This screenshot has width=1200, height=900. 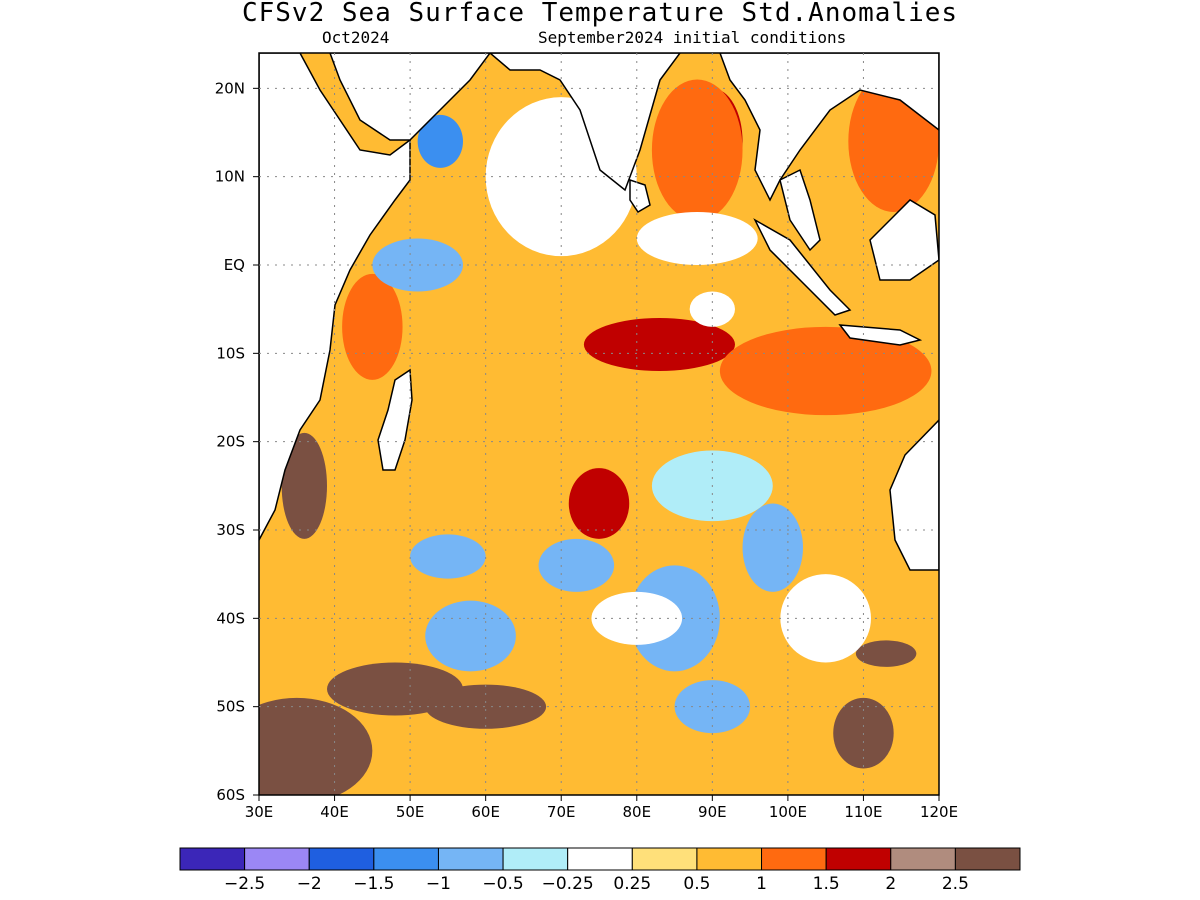 What do you see at coordinates (696, 884) in the screenshot?
I see `colorbar-label: 0.5` at bounding box center [696, 884].